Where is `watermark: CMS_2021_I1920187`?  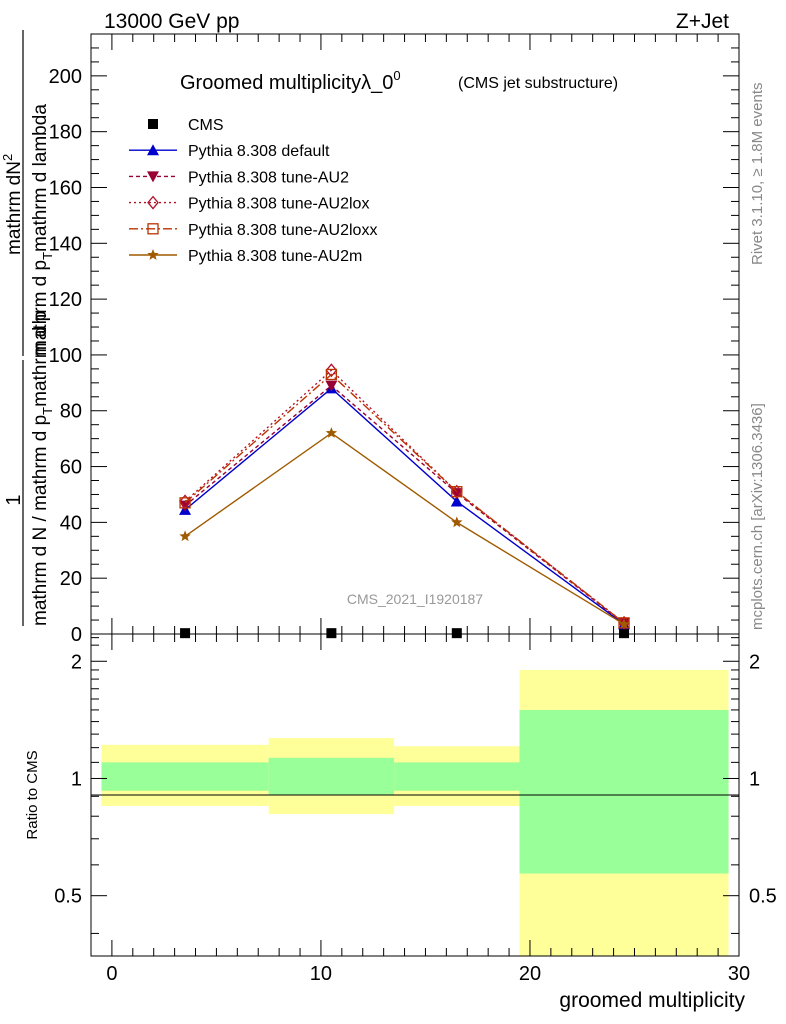
watermark: CMS_2021_I1920187 is located at coordinates (415, 599).